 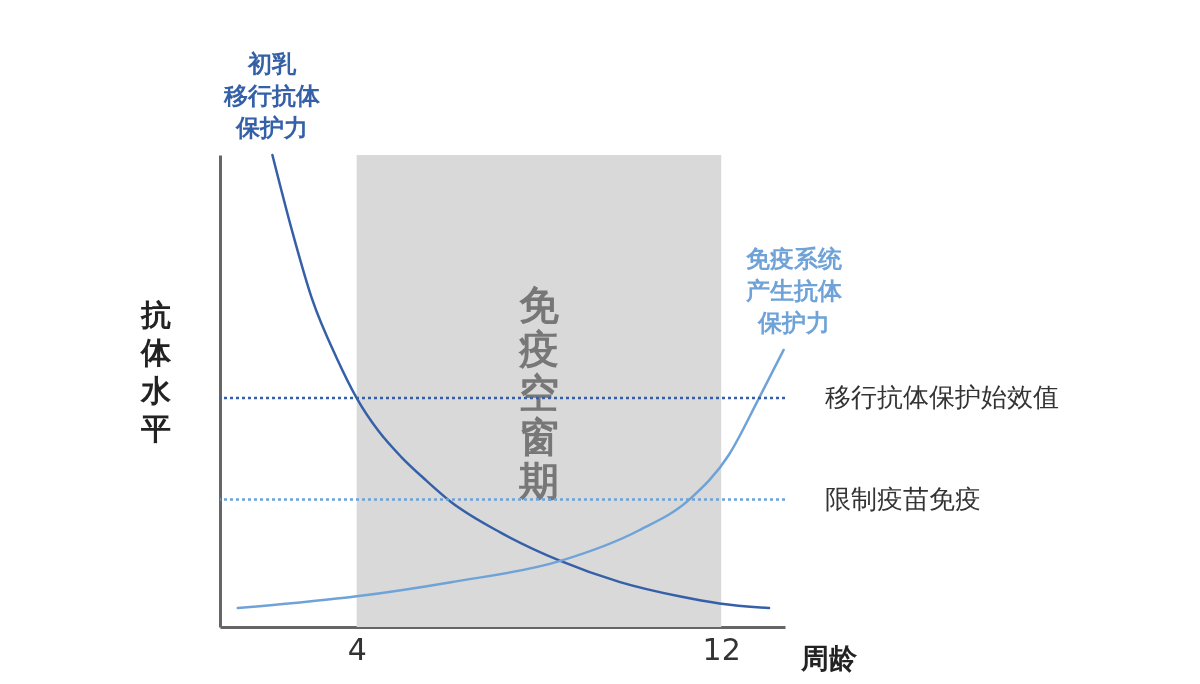 I want to click on band-label: 免疫空窗期, so click(x=538, y=393).